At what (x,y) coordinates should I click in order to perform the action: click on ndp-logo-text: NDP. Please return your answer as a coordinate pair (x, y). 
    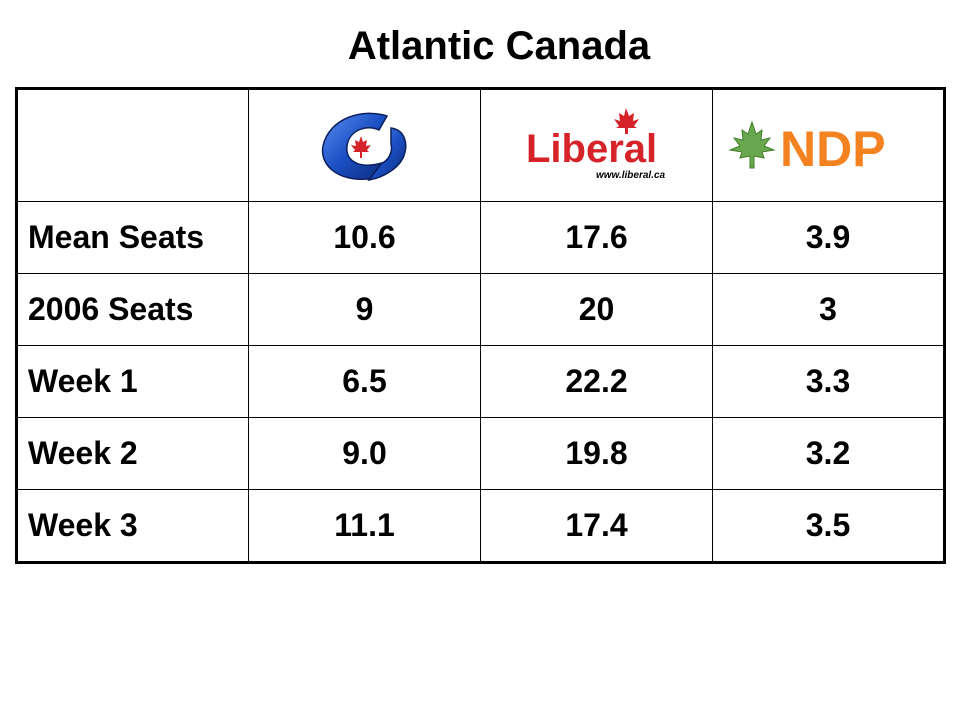
    Looking at the image, I should click on (833, 148).